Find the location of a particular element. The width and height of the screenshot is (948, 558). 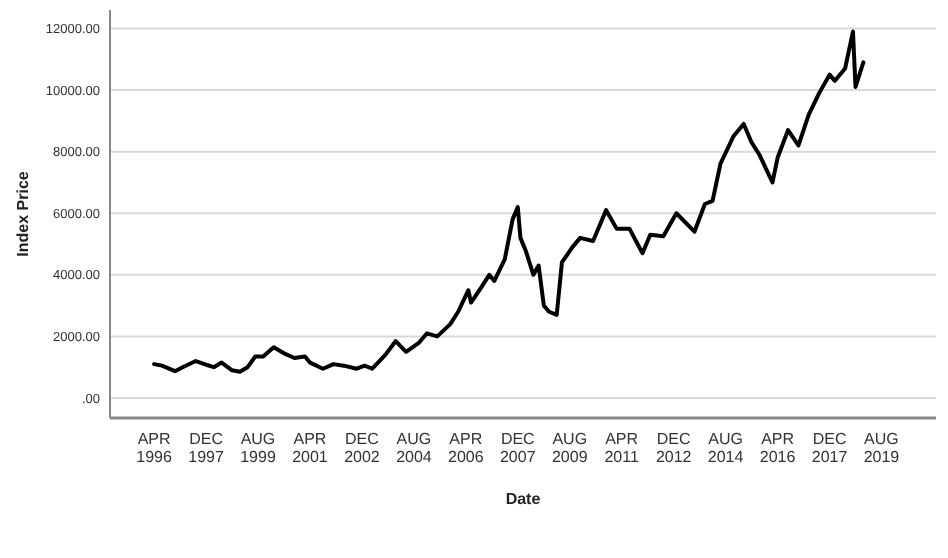

x-tick-label: DEC 2012 is located at coordinates (674, 448).